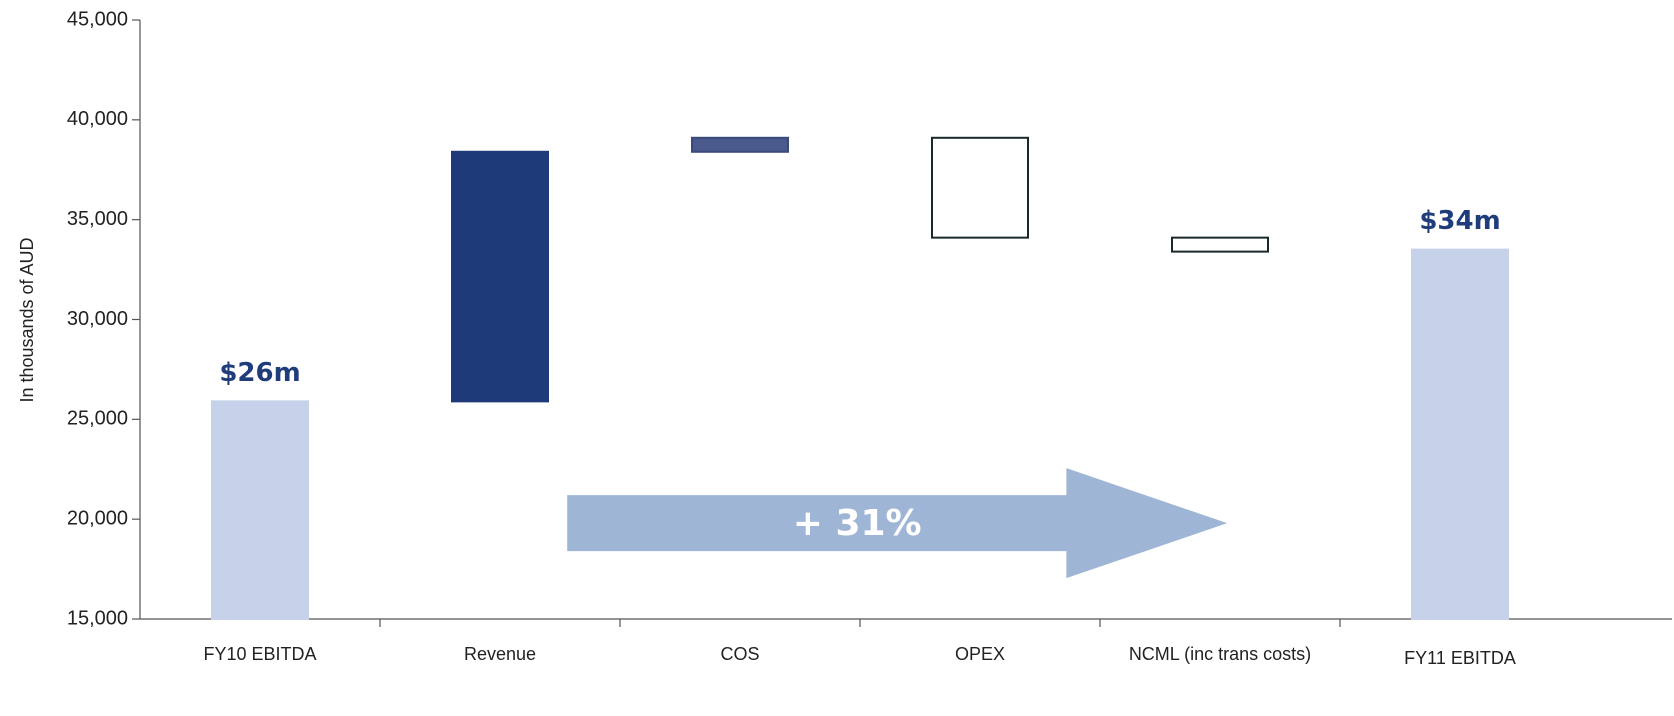 This screenshot has height=716, width=1674. Describe the element at coordinates (1459, 221) in the screenshot. I see `value-label: $34m` at that location.